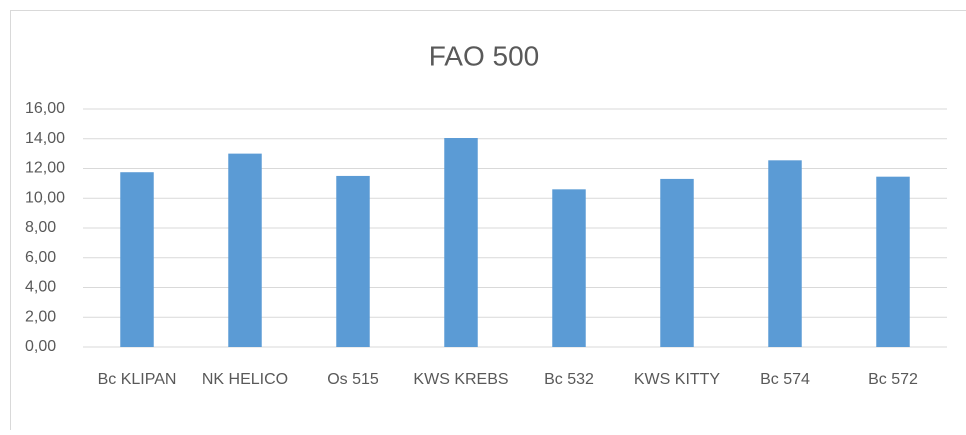 The width and height of the screenshot is (966, 435). What do you see at coordinates (460, 379) in the screenshot?
I see `x-tick-label: KWS KREBS` at bounding box center [460, 379].